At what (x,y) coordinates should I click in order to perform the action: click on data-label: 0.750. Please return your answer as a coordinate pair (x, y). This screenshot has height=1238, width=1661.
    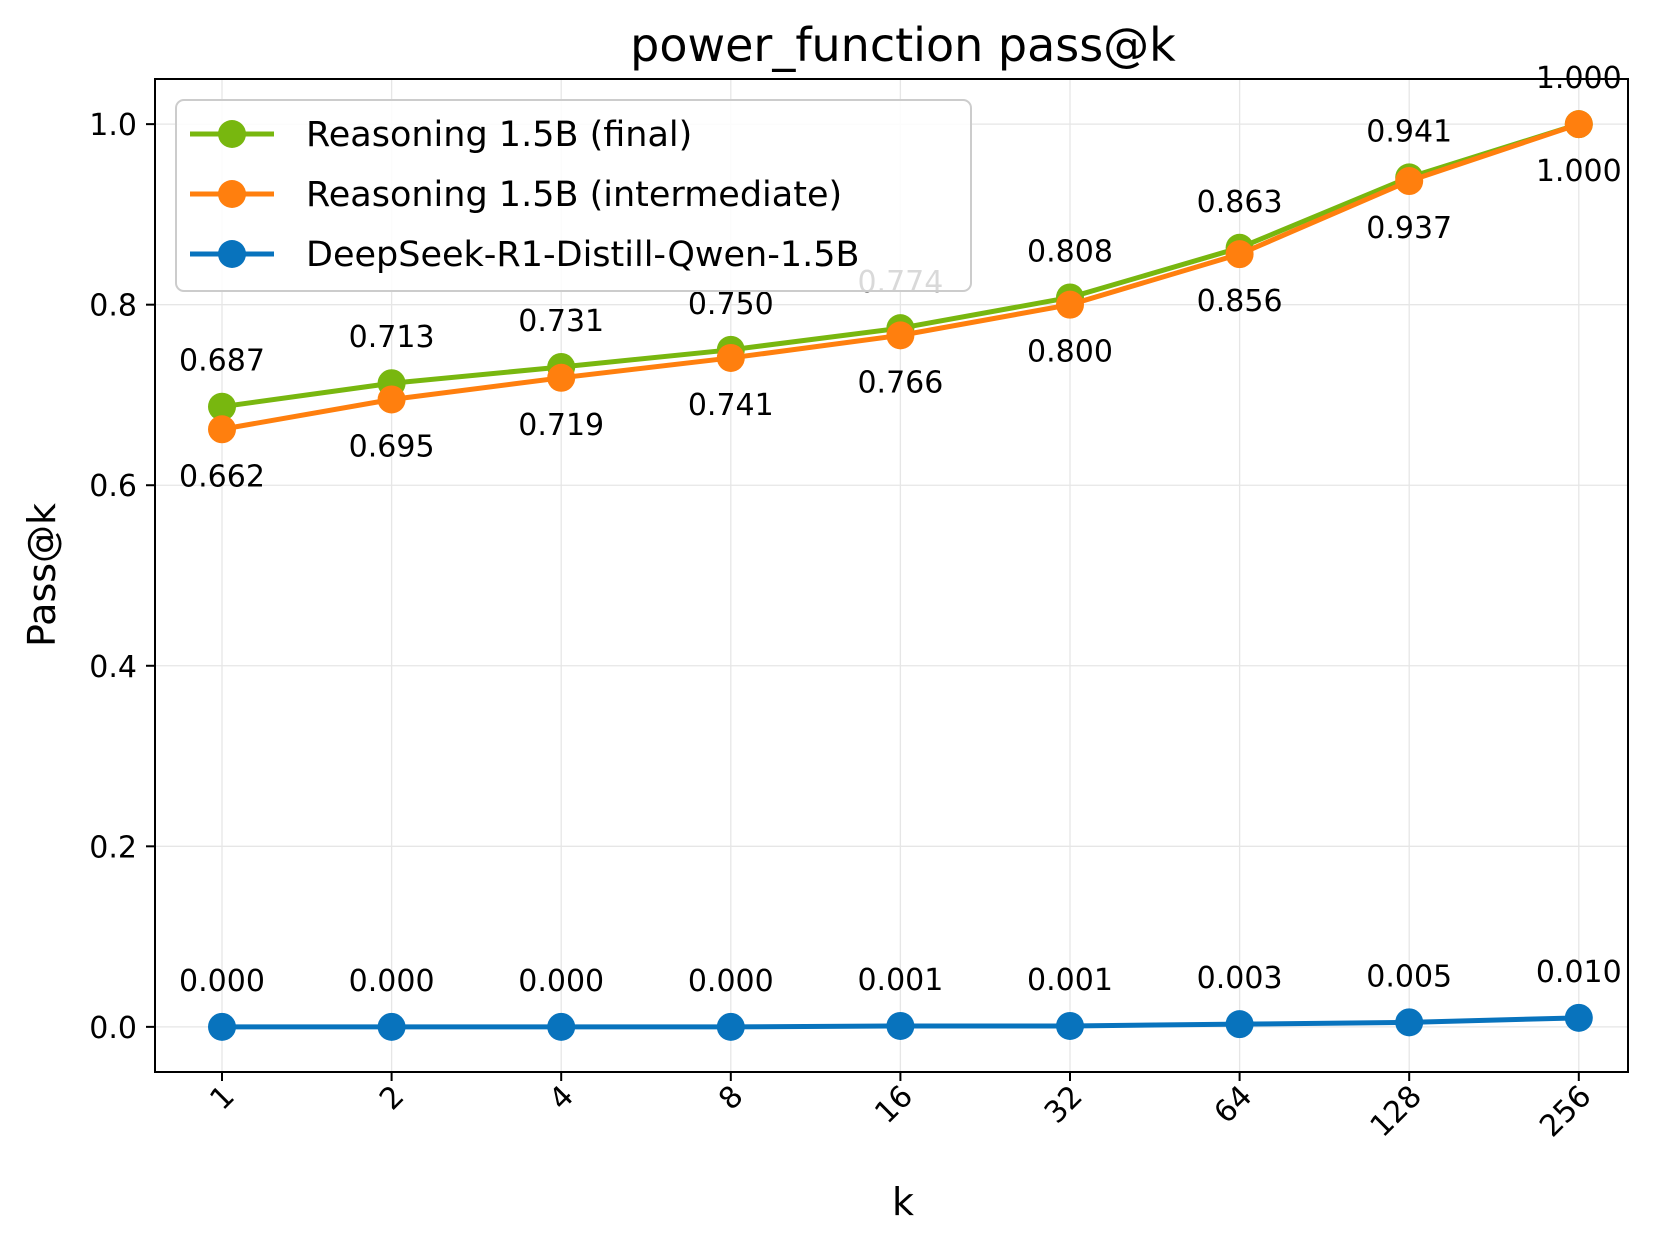
    Looking at the image, I should click on (731, 304).